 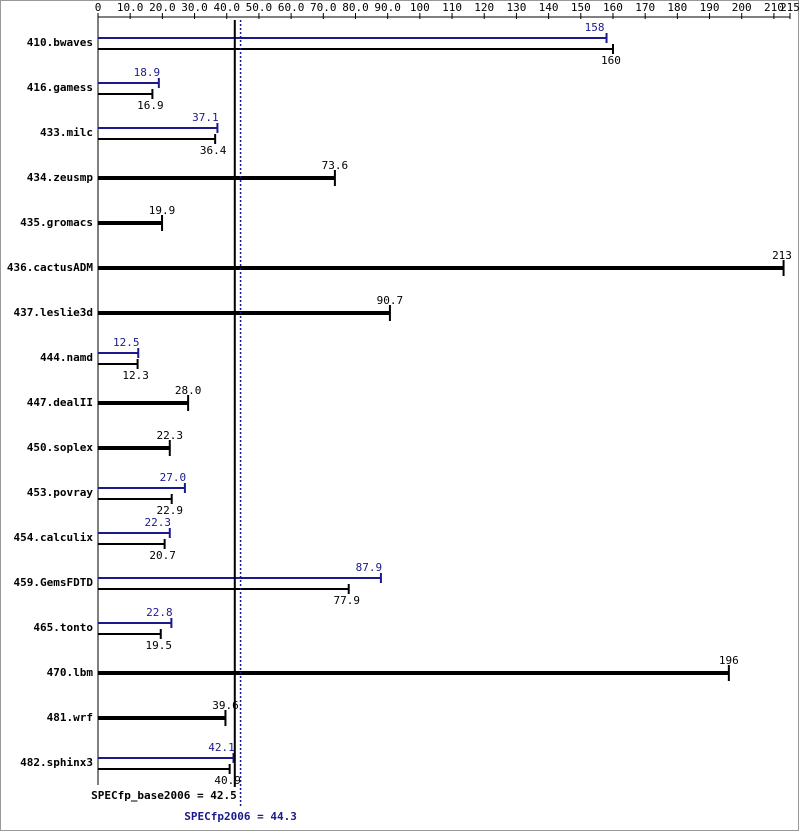 What do you see at coordinates (50, 267) in the screenshot?
I see `category-label: 436.cactusADM` at bounding box center [50, 267].